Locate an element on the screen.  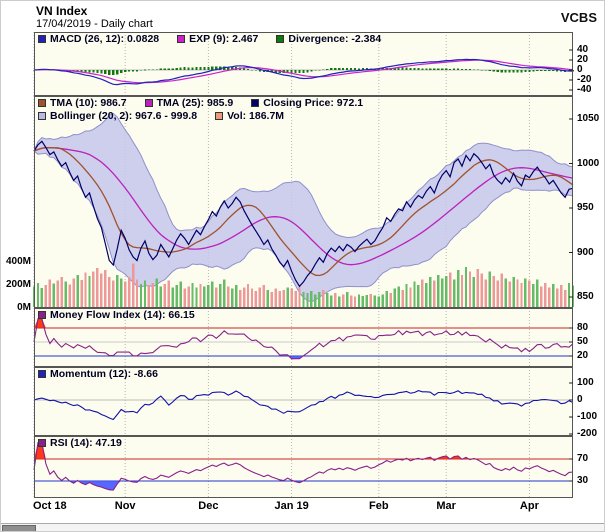
rsi-legend: RSI (14): 47.19 is located at coordinates (80, 443).